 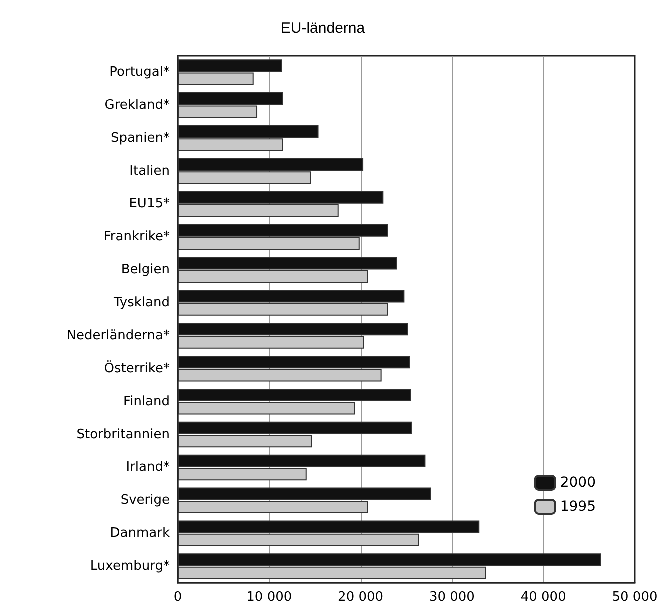 What do you see at coordinates (137, 237) in the screenshot?
I see `y-tick-label: Frankrike*` at bounding box center [137, 237].